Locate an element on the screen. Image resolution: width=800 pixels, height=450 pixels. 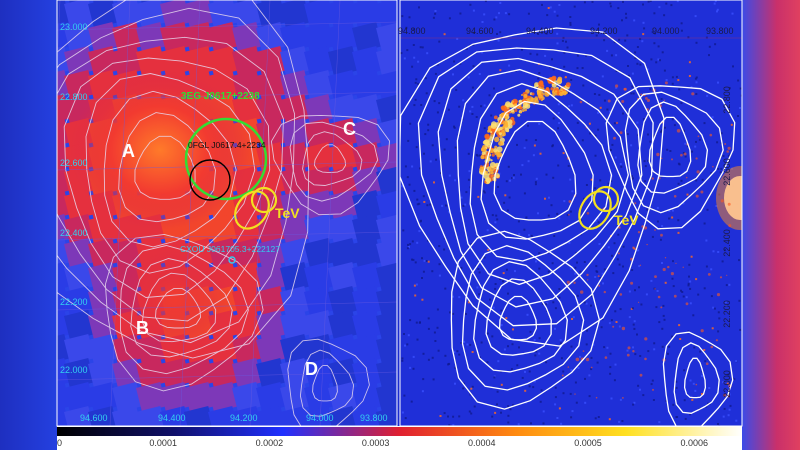
tev-centroid-circle-left is located at coordinates (264, 200).